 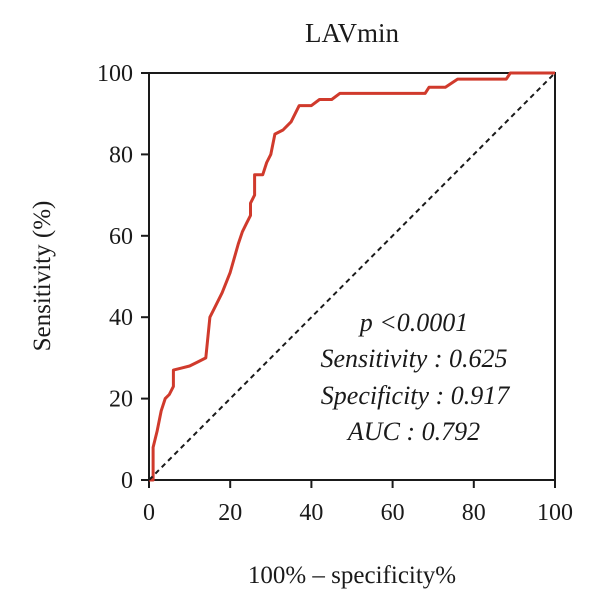 What do you see at coordinates (352, 575) in the screenshot?
I see `x-axis-label: 100% – specificity%` at bounding box center [352, 575].